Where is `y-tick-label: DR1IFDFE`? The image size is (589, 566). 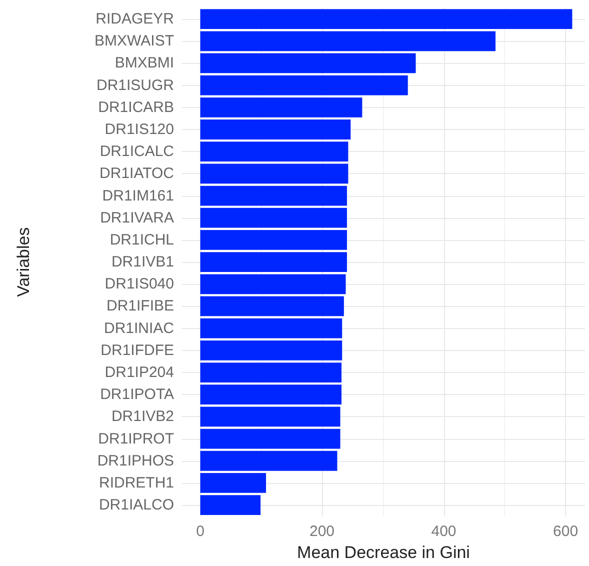 y-tick-label: DR1IFDFE is located at coordinates (137, 350).